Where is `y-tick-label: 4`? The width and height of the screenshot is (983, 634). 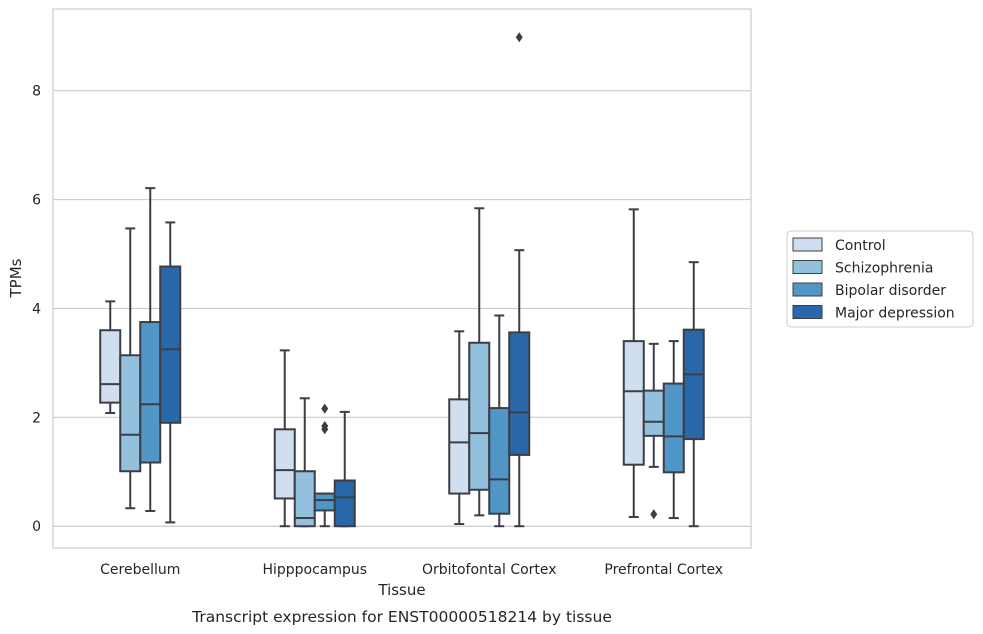 y-tick-label: 4 is located at coordinates (36, 309).